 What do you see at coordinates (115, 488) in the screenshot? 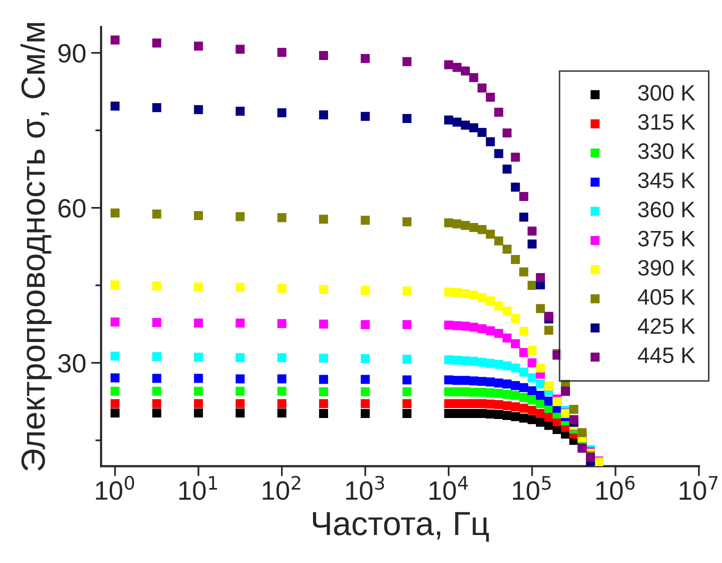
I see `x-tick-label: 10$^{0}$` at bounding box center [115, 488].